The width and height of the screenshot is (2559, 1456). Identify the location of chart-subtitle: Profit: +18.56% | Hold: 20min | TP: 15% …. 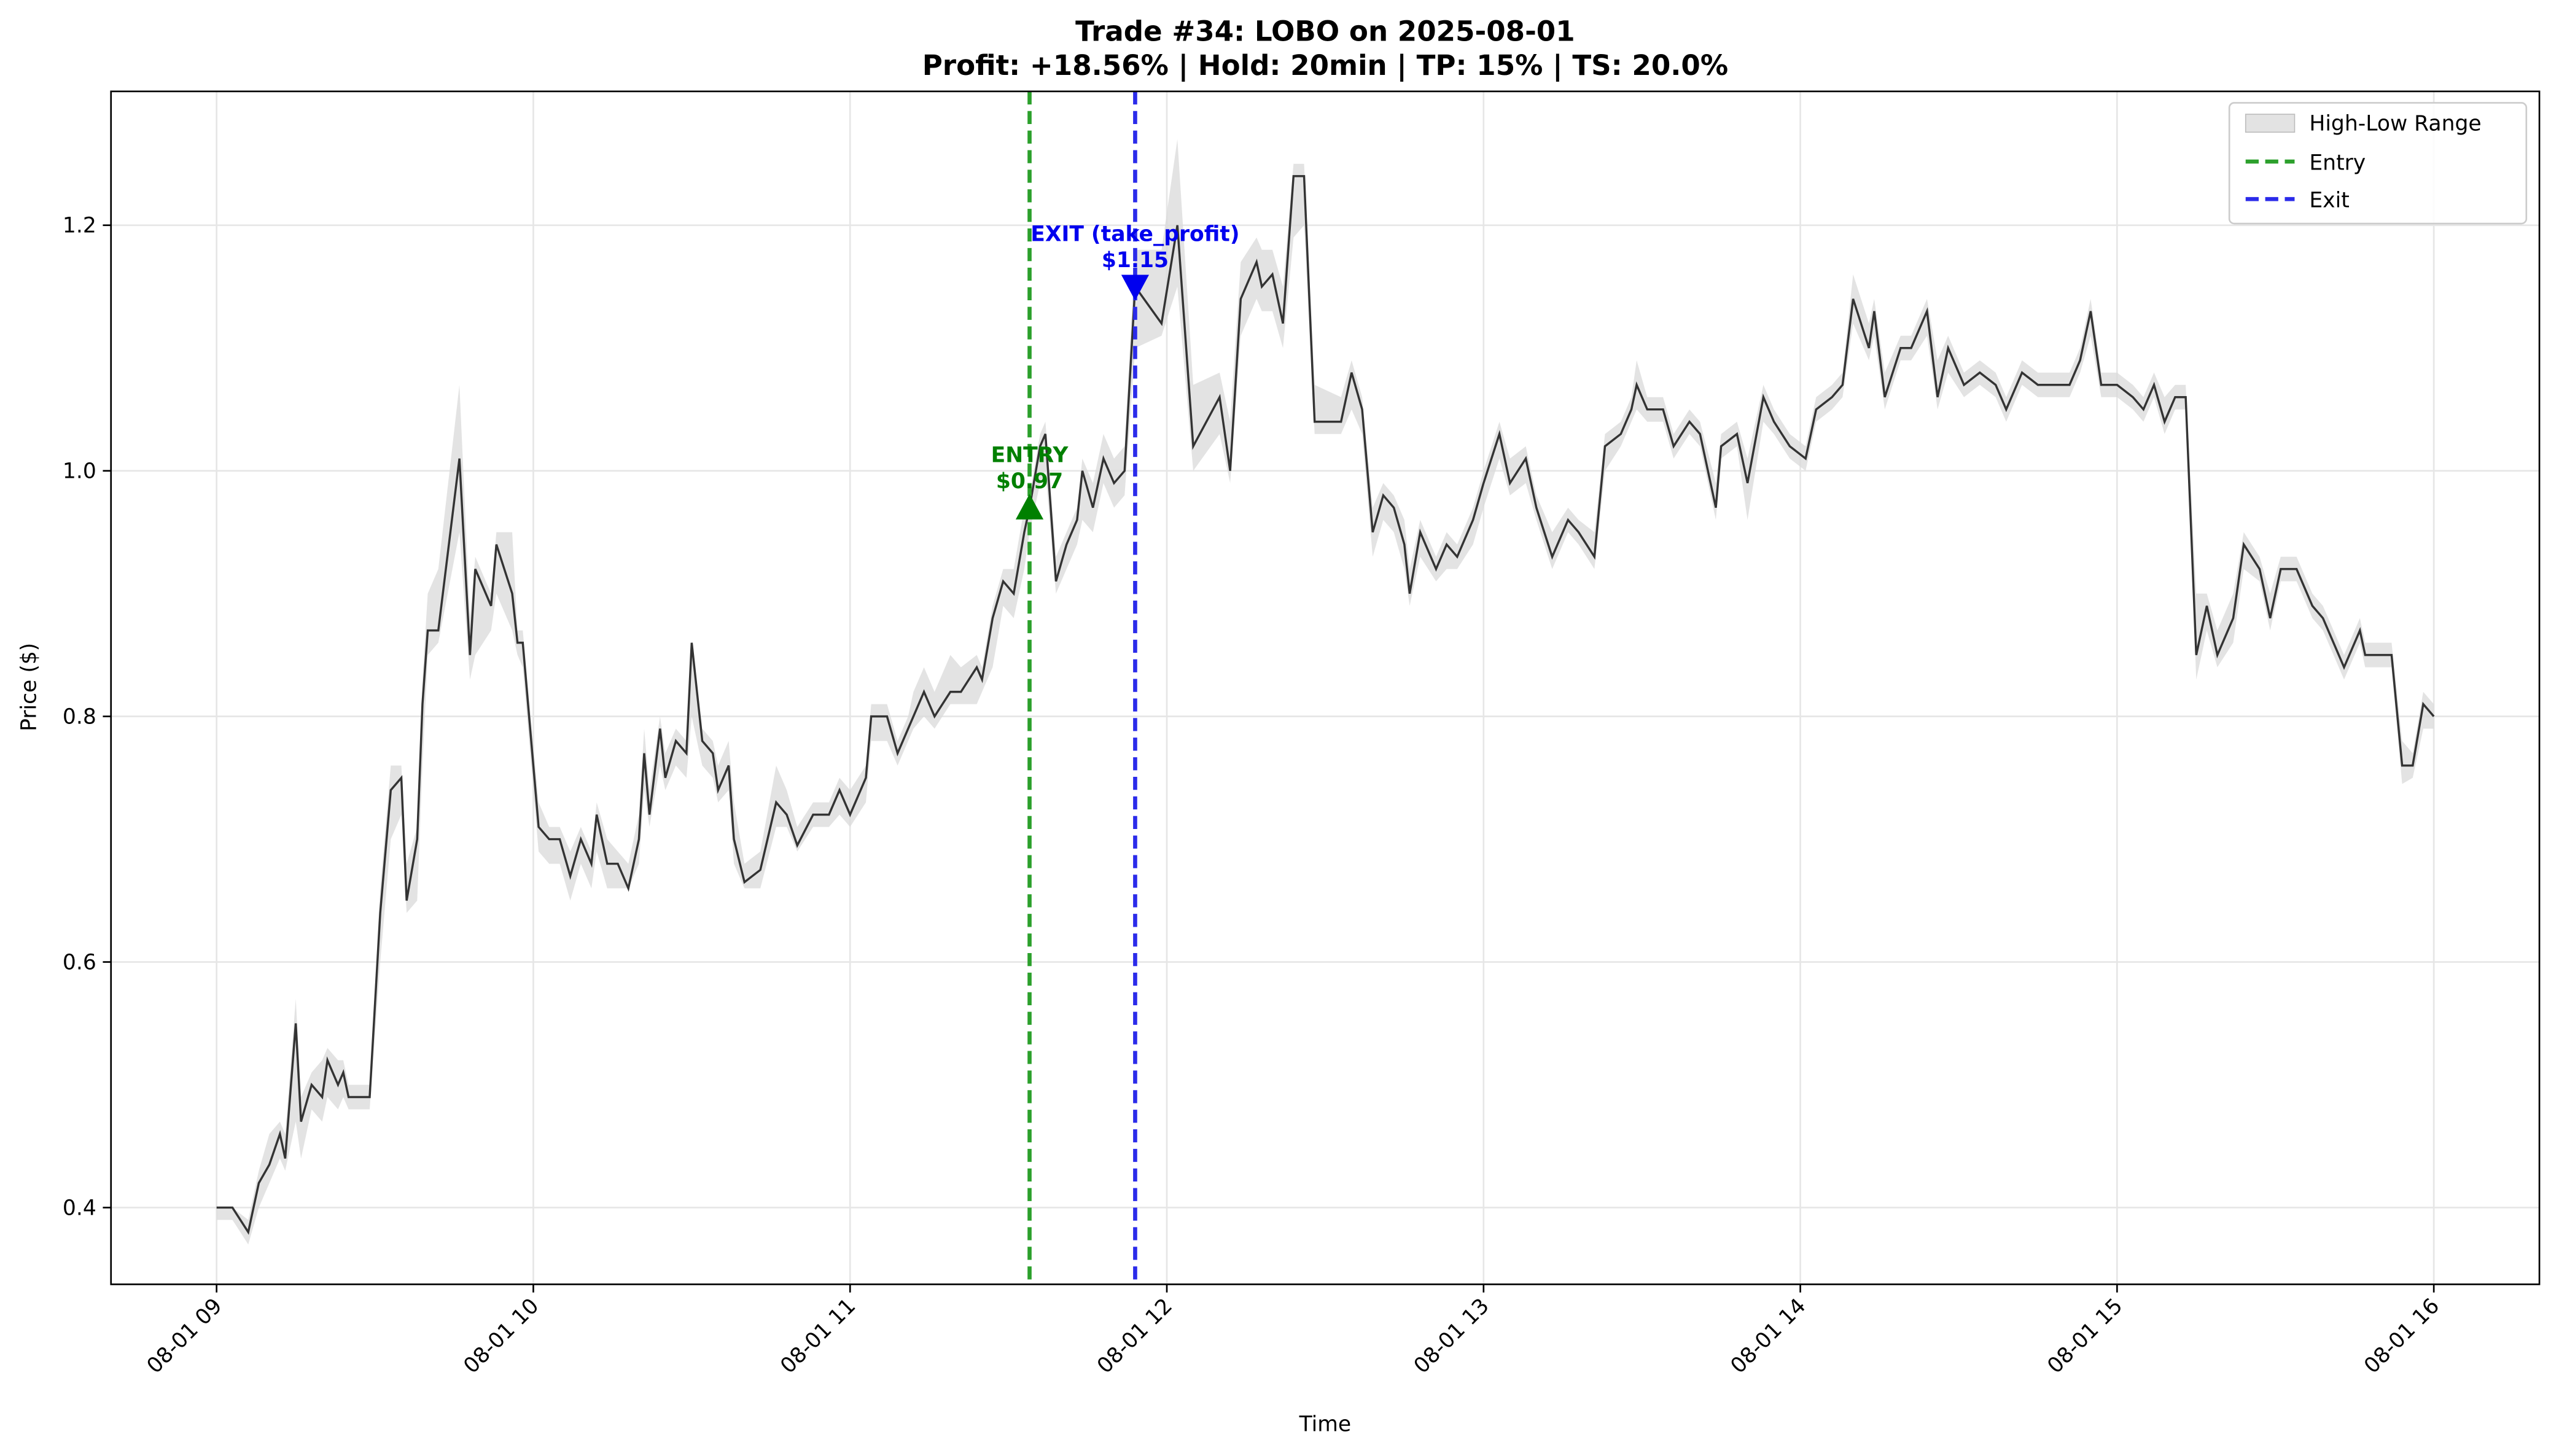
(1325, 65).